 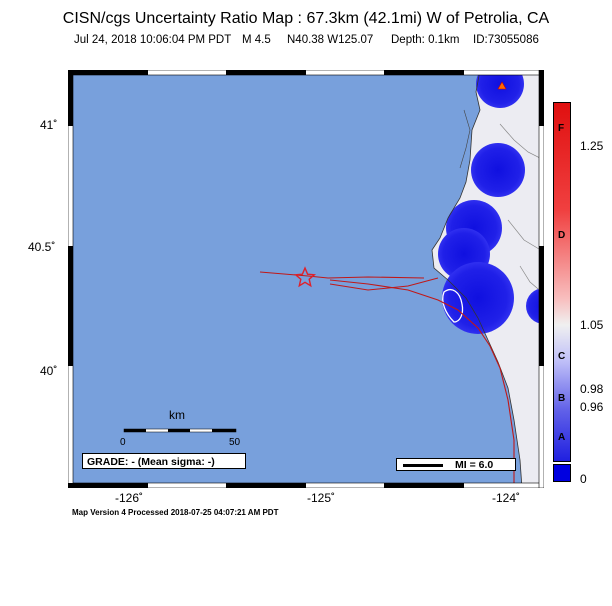 What do you see at coordinates (502, 85) in the screenshot?
I see `station-triangle-icon` at bounding box center [502, 85].